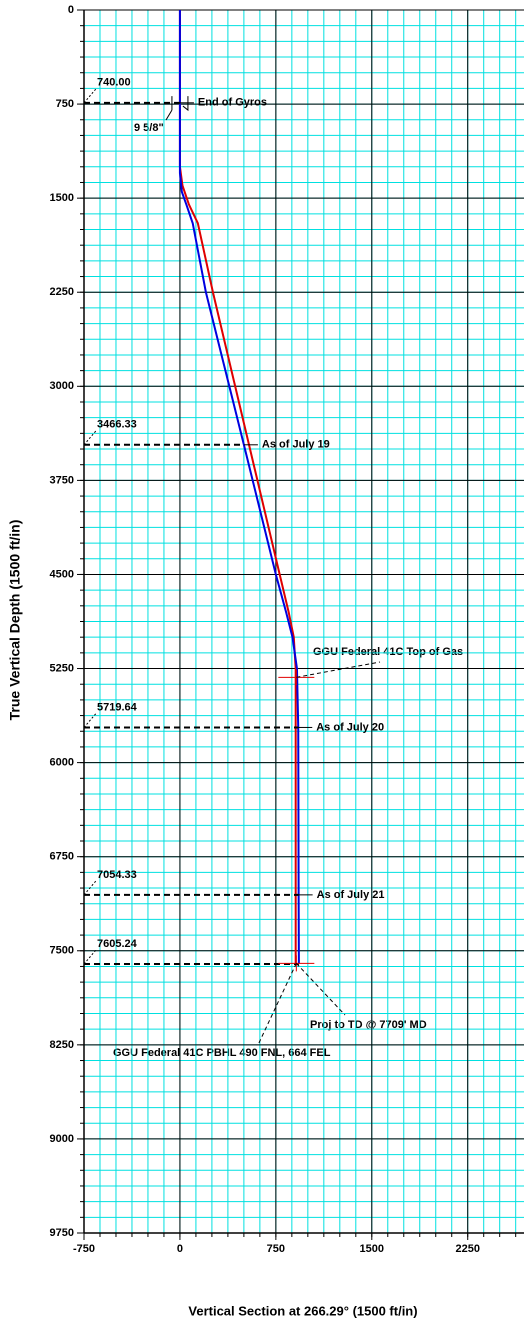 The width and height of the screenshot is (524, 1329). Describe the element at coordinates (62, 951) in the screenshot. I see `y-tick-label: 7500` at that location.